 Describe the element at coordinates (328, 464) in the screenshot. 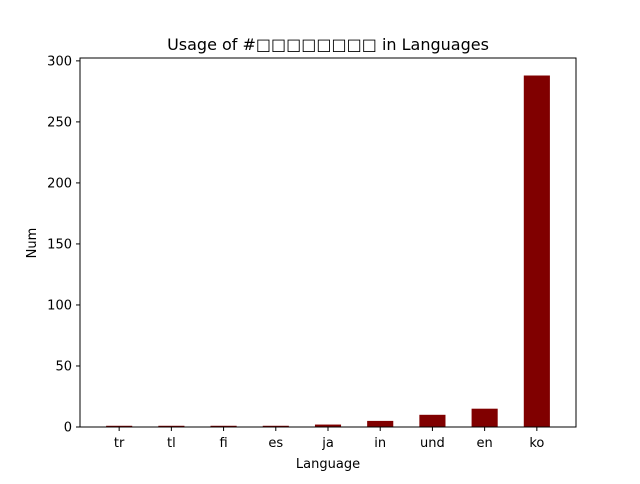

I see `x-axis-label: Language` at that location.